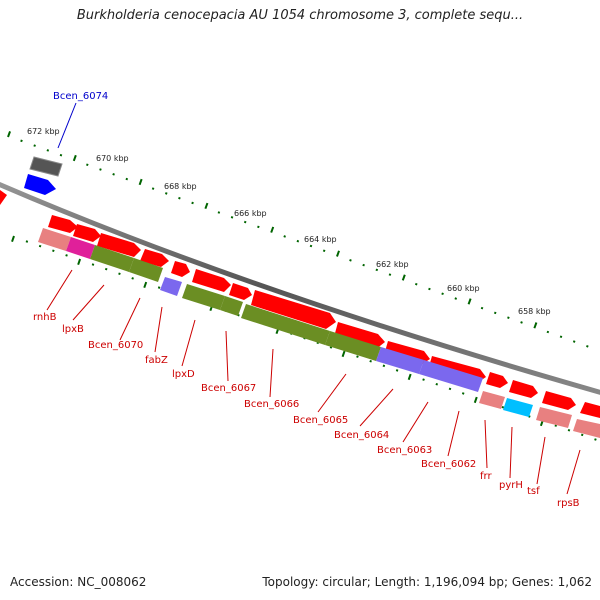 The image size is (600, 600). I want to click on gene-label-pyrH: pyrH, so click(511, 485).